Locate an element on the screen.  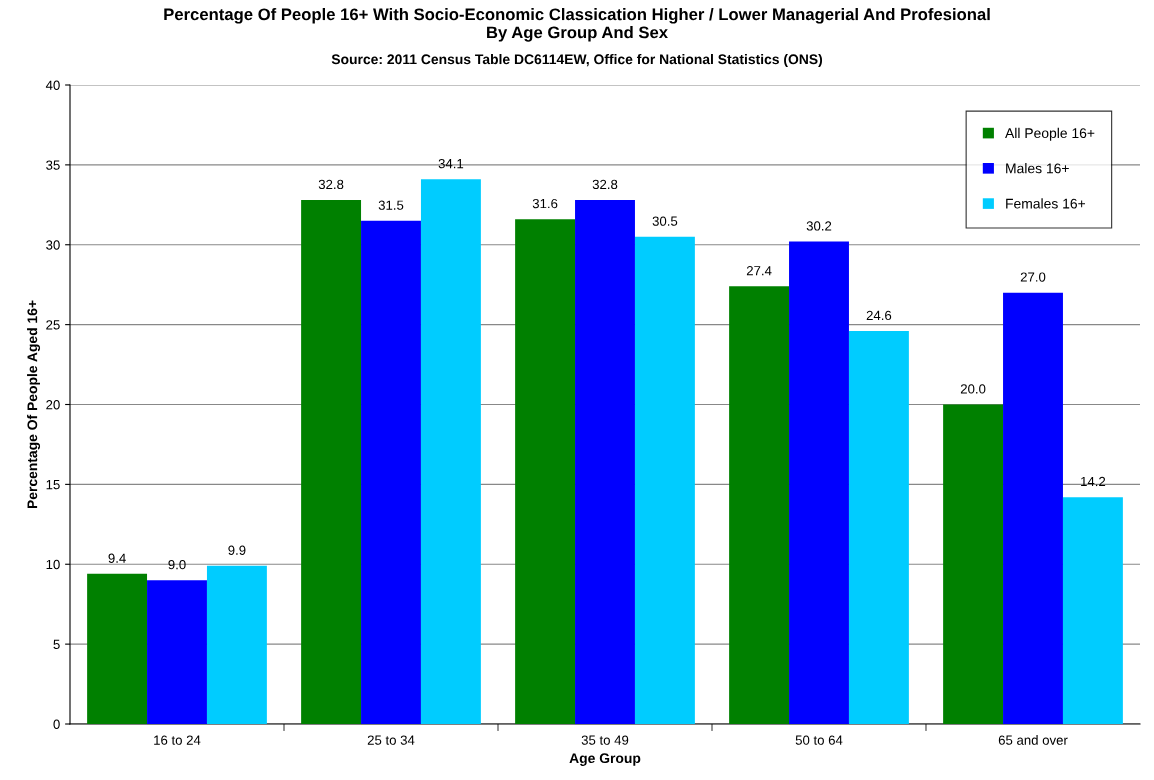
x-axis-title: Age Group is located at coordinates (605, 759).